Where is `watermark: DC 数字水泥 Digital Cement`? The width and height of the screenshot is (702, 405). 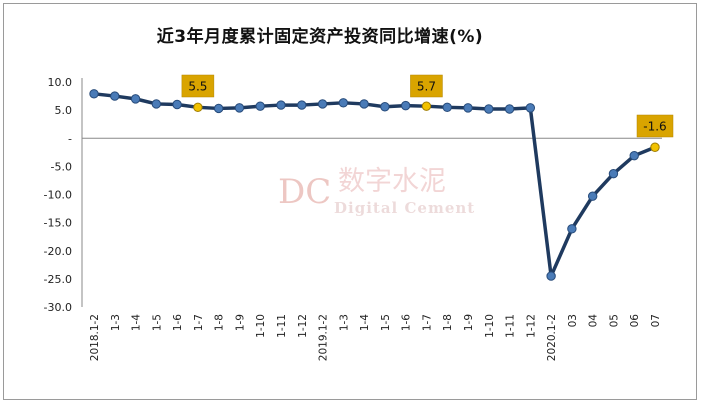
watermark: DC 数字水泥 Digital Cement is located at coordinates (376, 191).